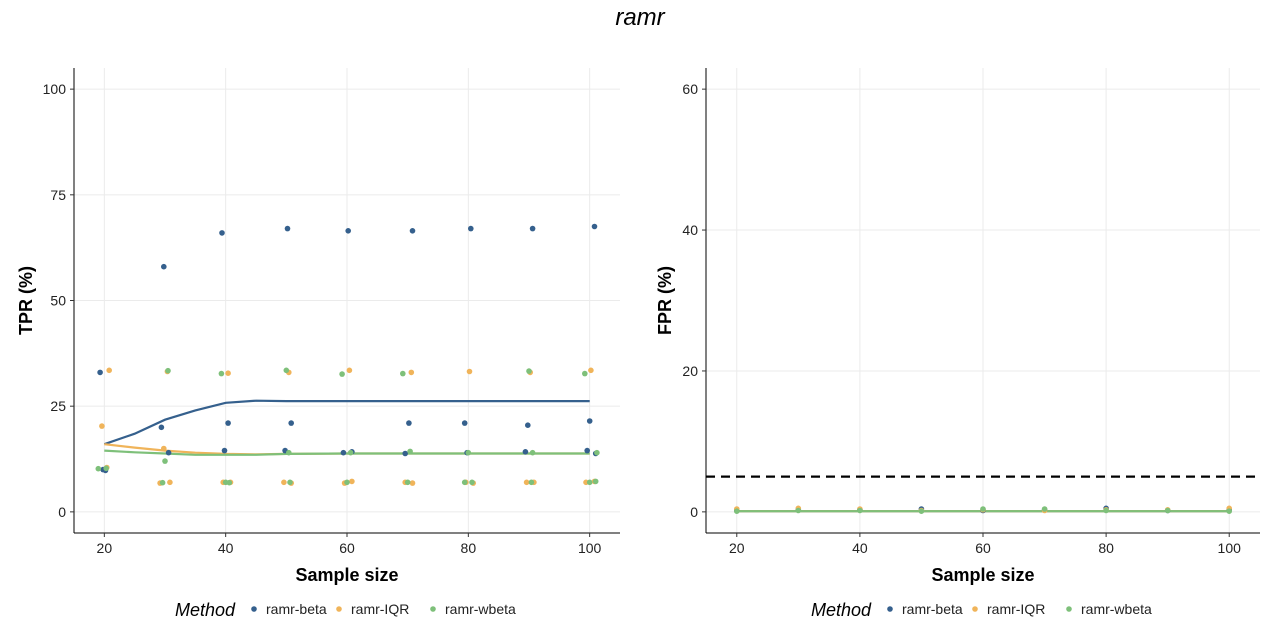 This screenshot has width=1280, height=637. Describe the element at coordinates (1106, 548) in the screenshot. I see `x-tick-label: 80` at that location.